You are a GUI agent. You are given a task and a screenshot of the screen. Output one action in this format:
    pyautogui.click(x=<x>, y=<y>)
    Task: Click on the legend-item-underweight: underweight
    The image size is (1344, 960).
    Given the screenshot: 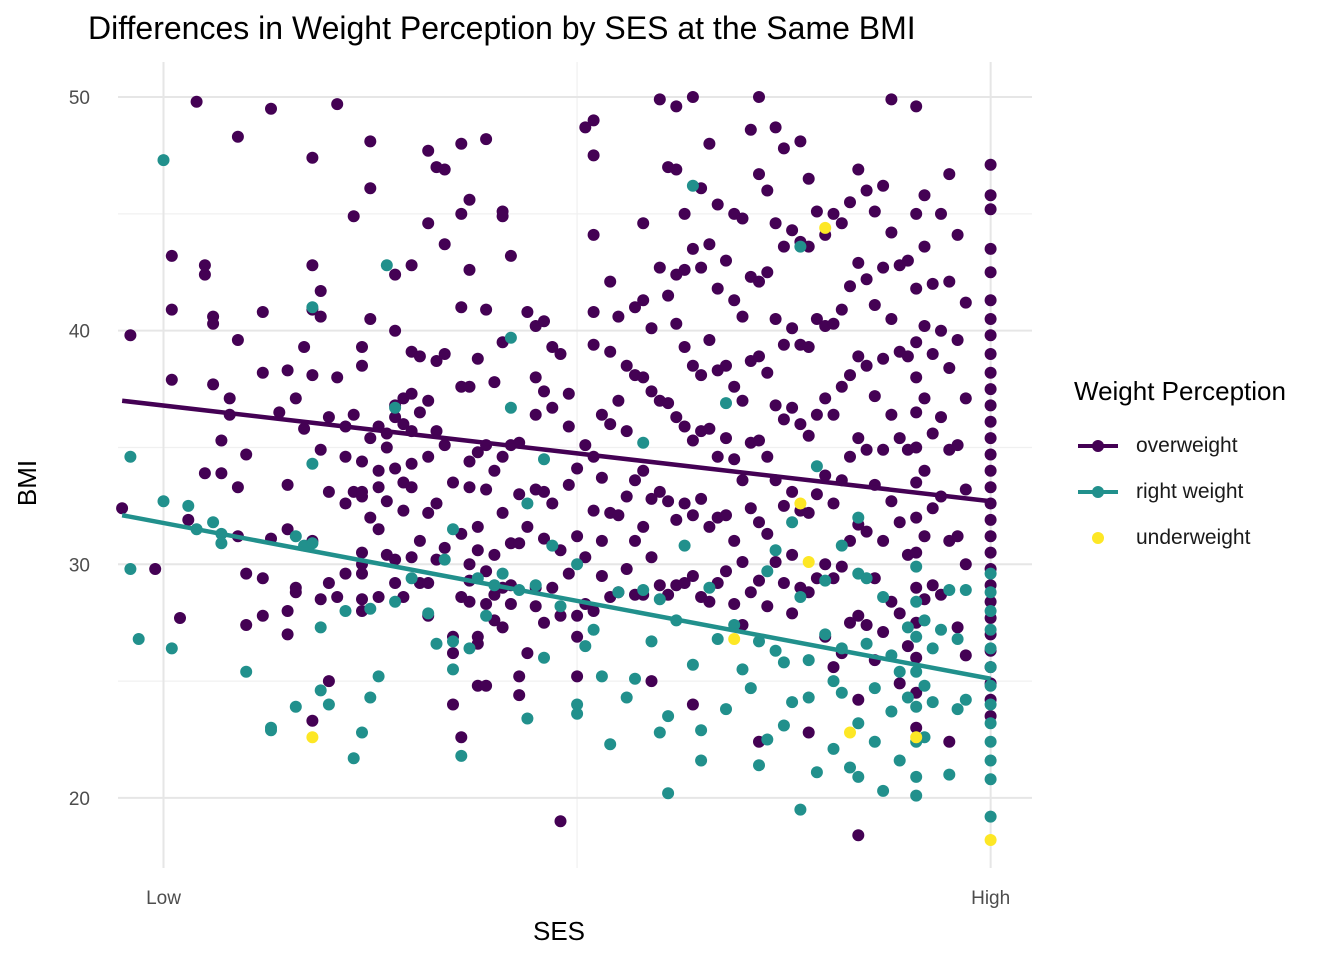 What is the action you would take?
    pyautogui.click(x=1180, y=538)
    